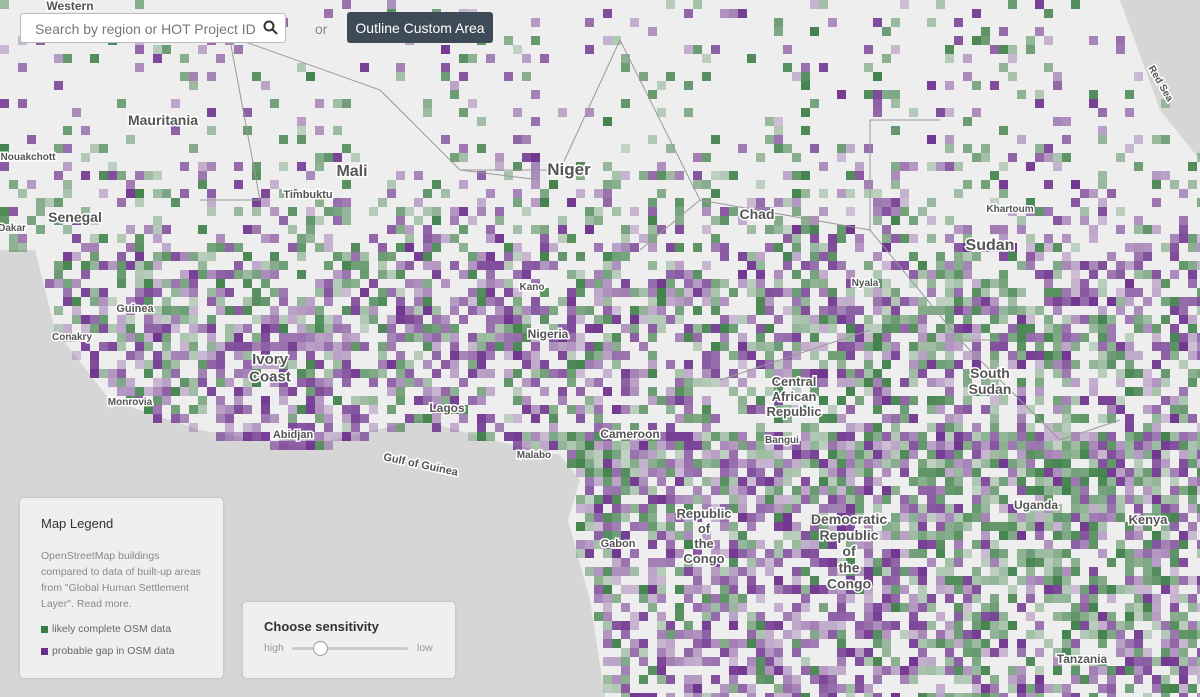 The width and height of the screenshot is (1200, 697). I want to click on search-input: Search by region or HOT Project ID, so click(153, 28).